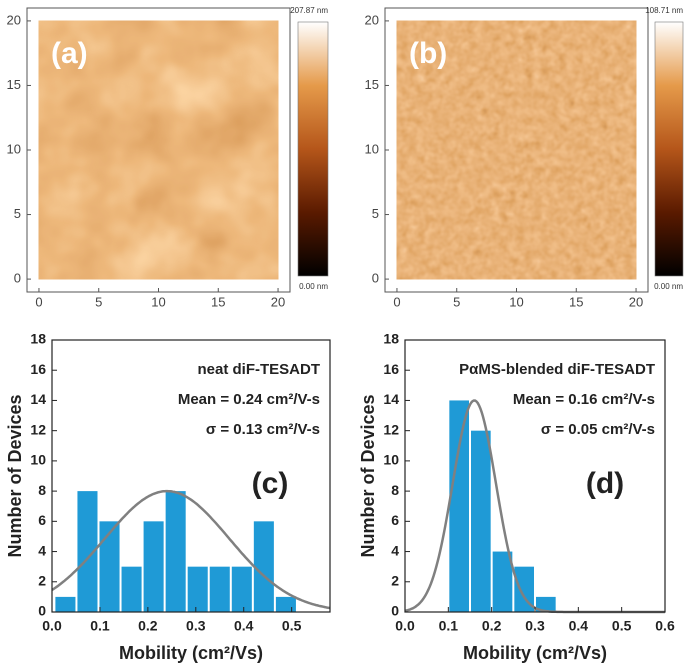 The width and height of the screenshot is (685, 669). I want to click on annotation: σ = 0.13 cm²/V-s, so click(263, 429).